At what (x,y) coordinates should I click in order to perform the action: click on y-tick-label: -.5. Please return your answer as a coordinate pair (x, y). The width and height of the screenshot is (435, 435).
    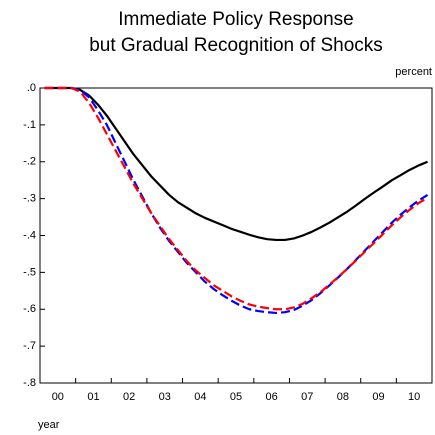
    Looking at the image, I should click on (29, 272).